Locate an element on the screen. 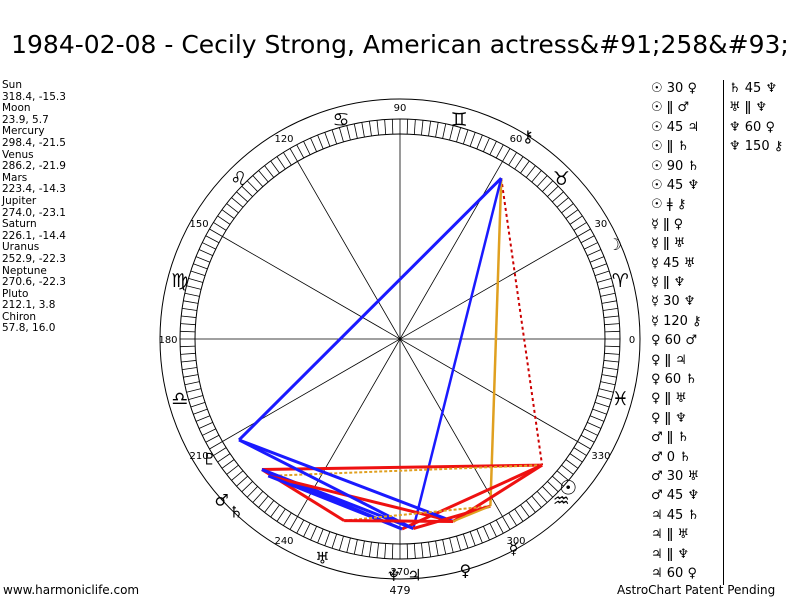 The image size is (800, 600). aspect-entry: ♆ 60 ♀ is located at coordinates (752, 127).